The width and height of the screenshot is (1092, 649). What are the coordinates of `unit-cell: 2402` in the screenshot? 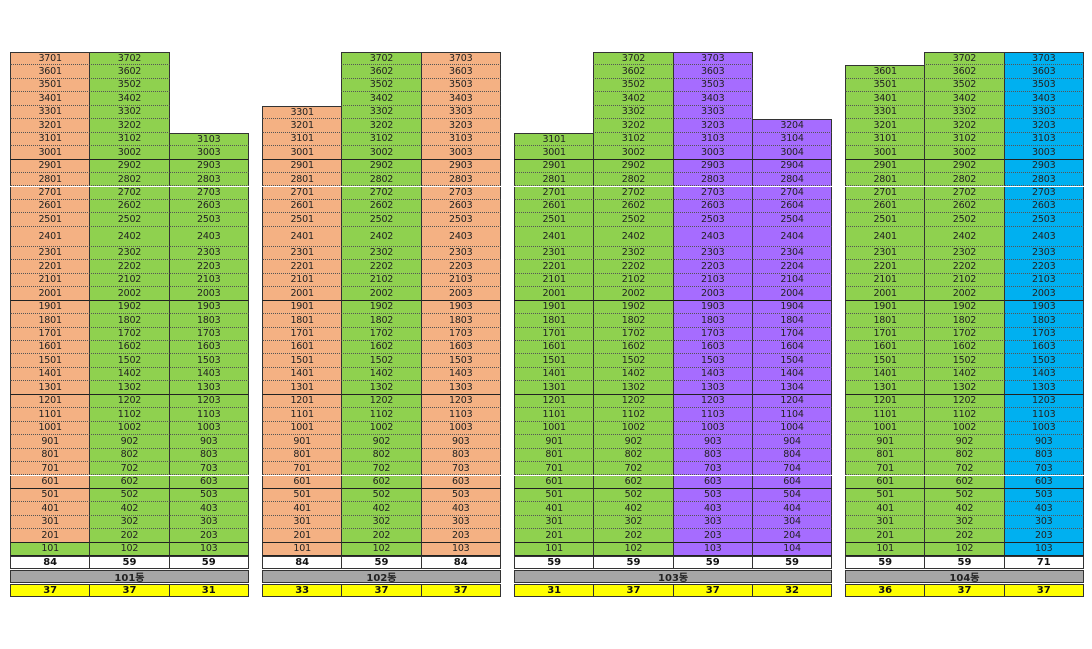 It's located at (633, 236).